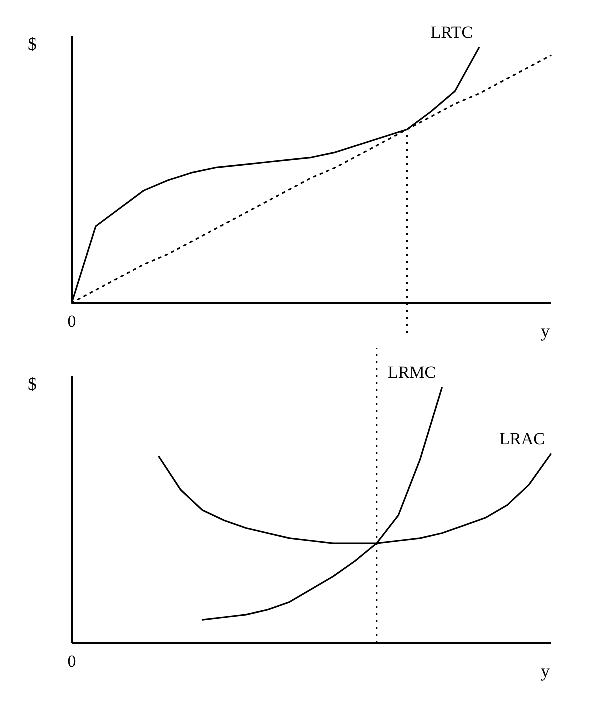 The width and height of the screenshot is (589, 705). What do you see at coordinates (522, 438) in the screenshot?
I see `series-label: LRAC` at bounding box center [522, 438].